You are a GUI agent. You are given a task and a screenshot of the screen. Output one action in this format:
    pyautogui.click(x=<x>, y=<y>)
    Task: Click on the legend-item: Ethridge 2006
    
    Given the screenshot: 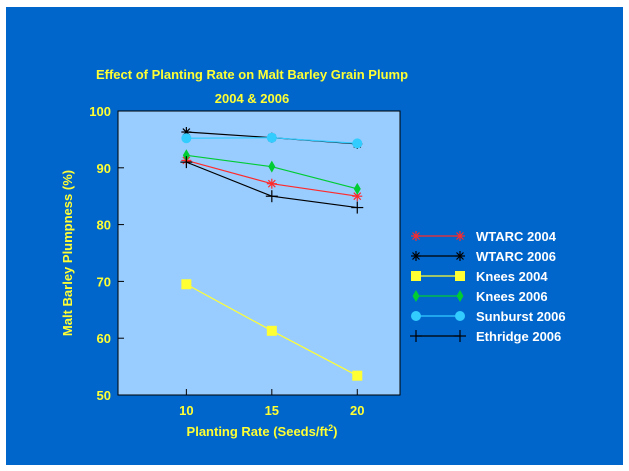 What is the action you would take?
    pyautogui.click(x=485, y=336)
    